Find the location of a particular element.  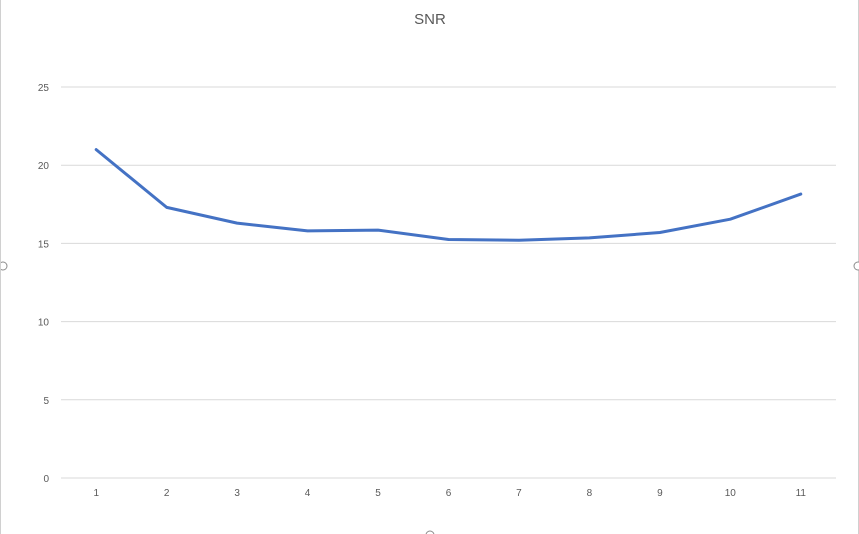

series-layer is located at coordinates (448, 195).